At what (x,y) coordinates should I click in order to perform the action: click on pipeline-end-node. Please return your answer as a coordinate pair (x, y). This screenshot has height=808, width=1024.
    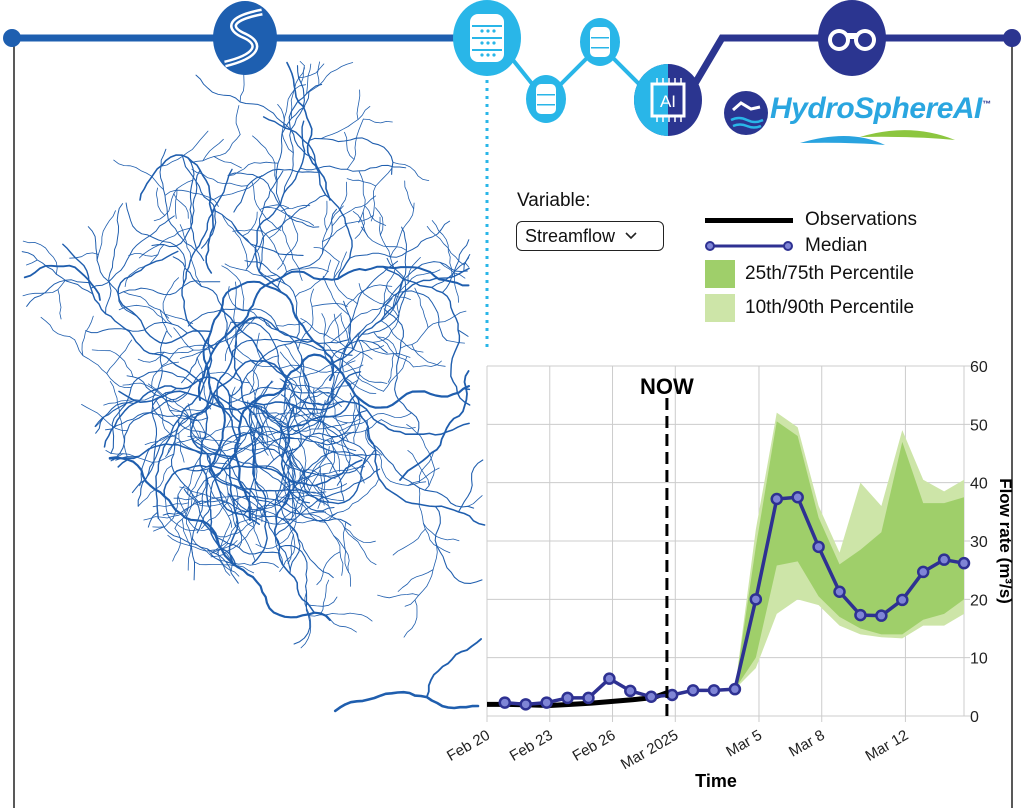
    Looking at the image, I should click on (1012, 38).